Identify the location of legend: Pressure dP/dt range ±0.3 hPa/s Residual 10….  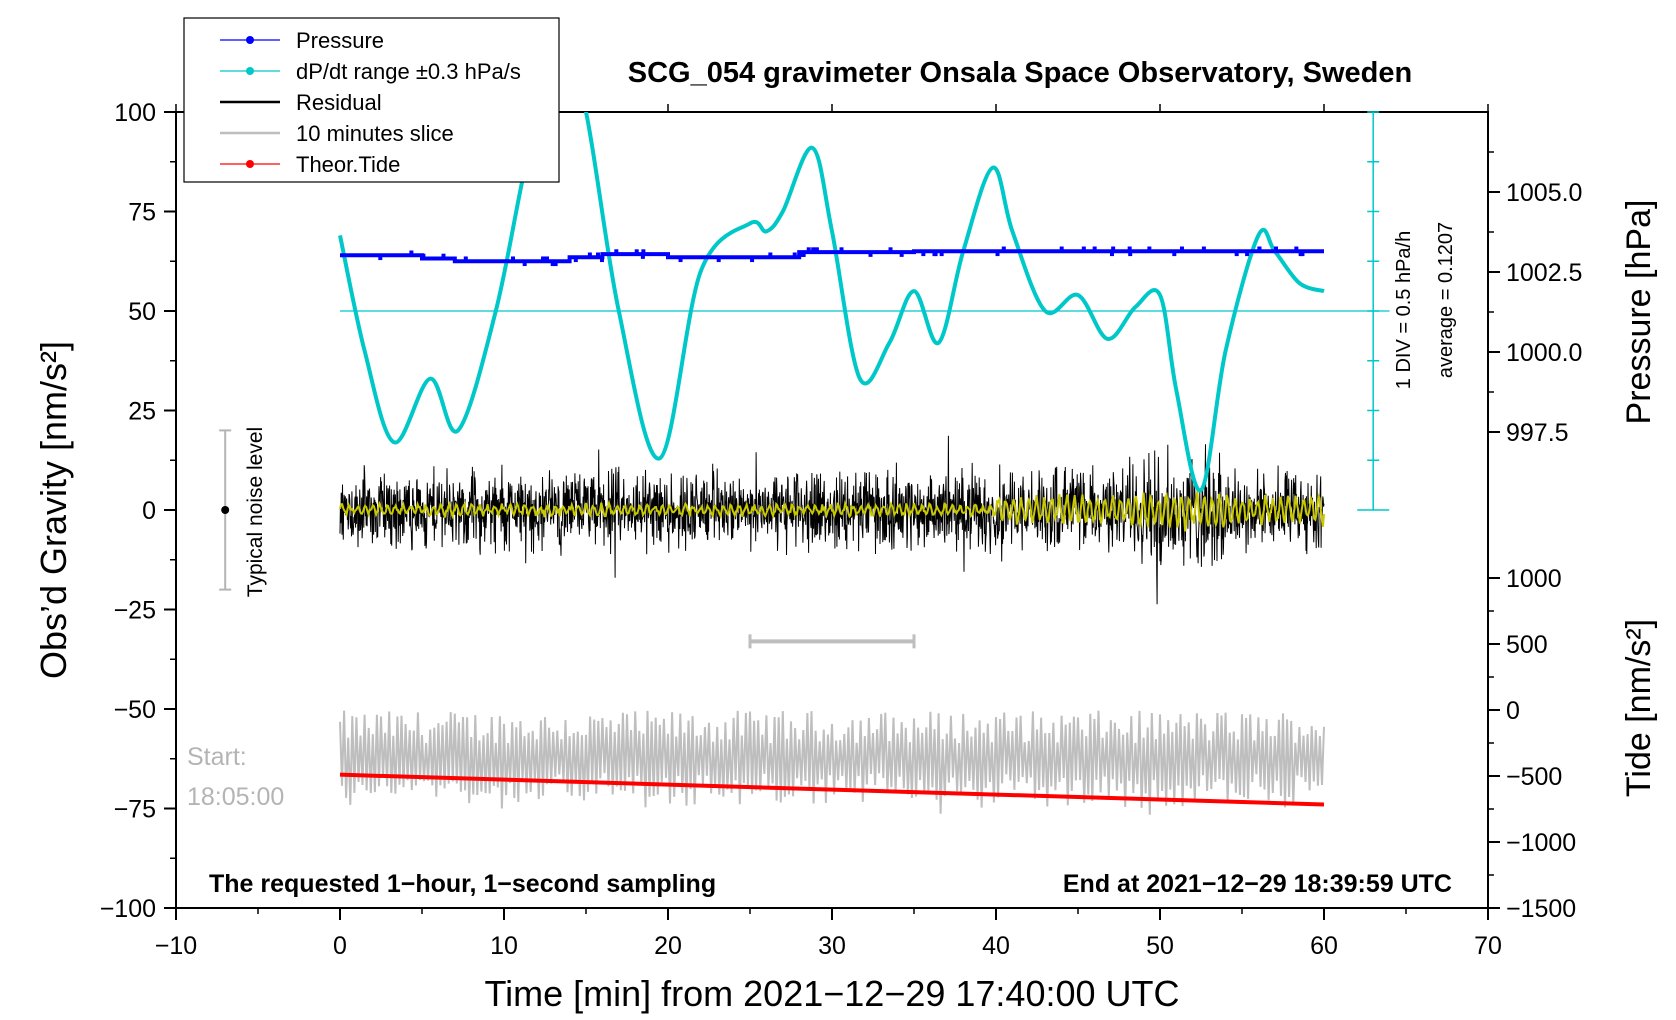
(371, 100).